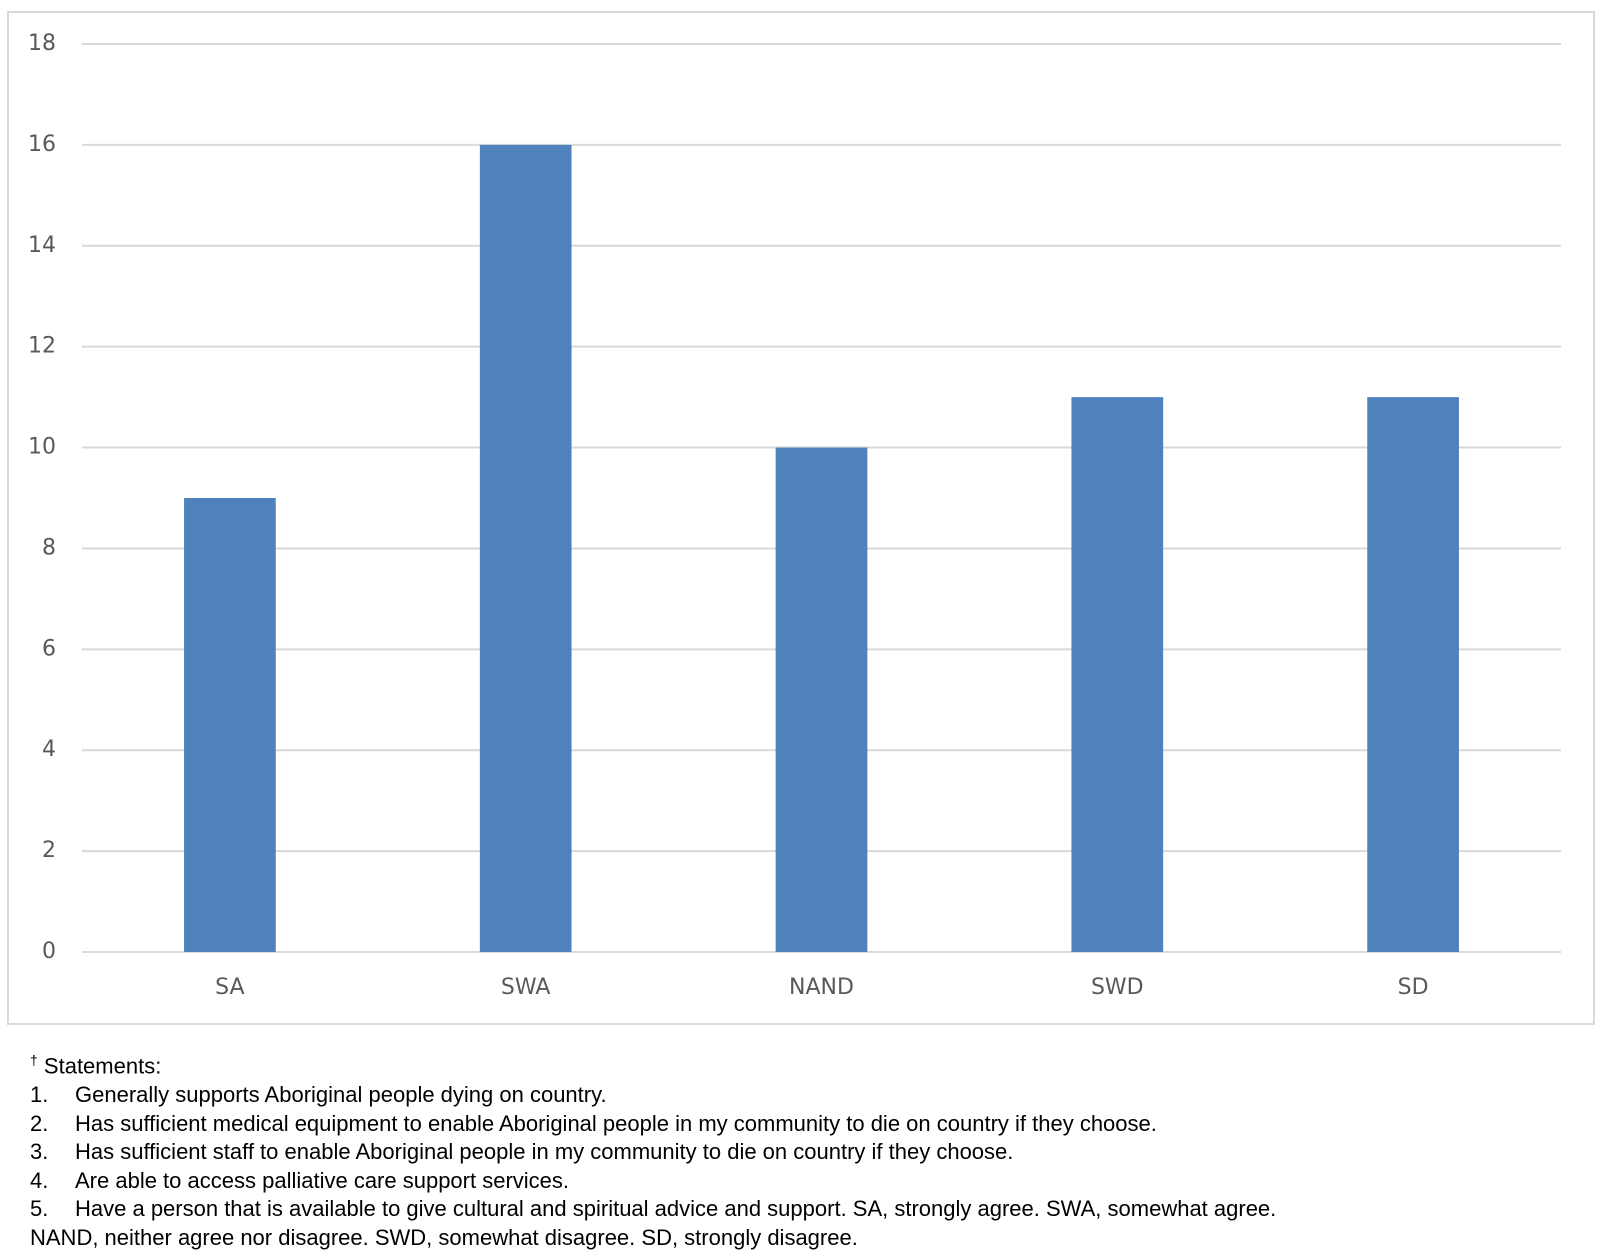  I want to click on footnote-item-number: 1., so click(39, 1094).